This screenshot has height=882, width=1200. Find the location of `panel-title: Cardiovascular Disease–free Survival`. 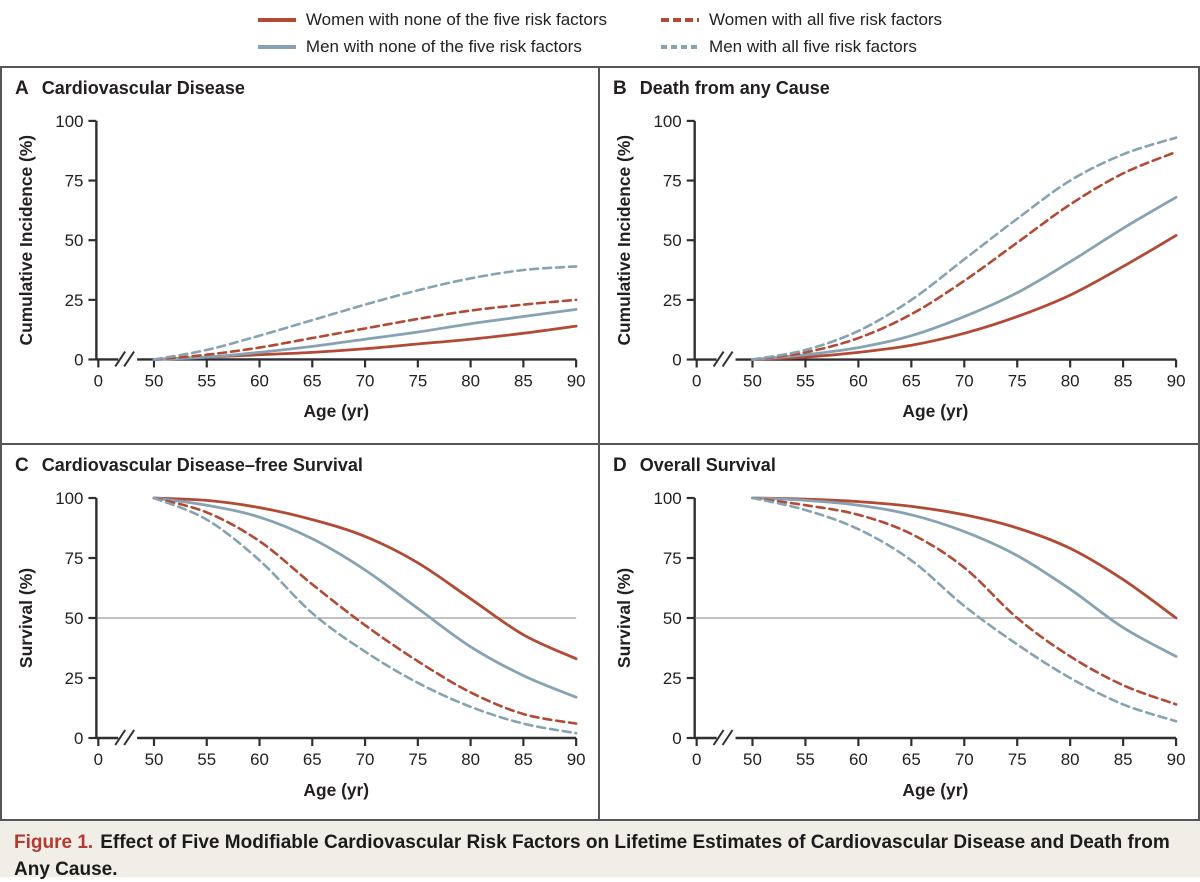

panel-title: Cardiovascular Disease–free Survival is located at coordinates (202, 465).